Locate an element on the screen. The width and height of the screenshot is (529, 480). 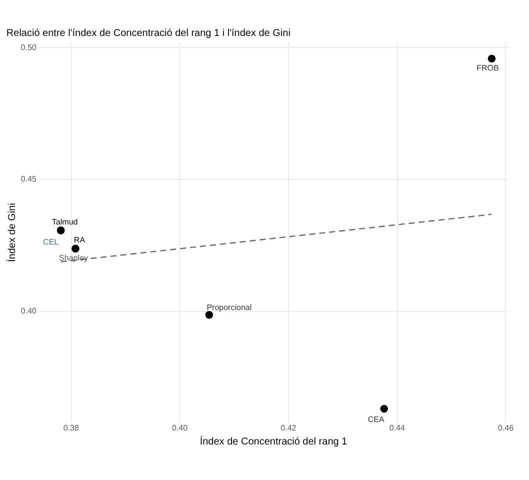
annotation: Proporcional is located at coordinates (229, 307).